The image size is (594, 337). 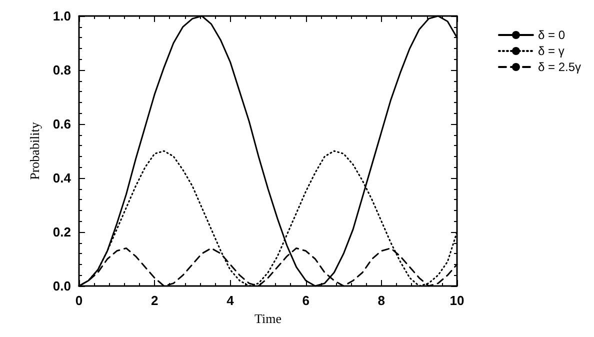 What do you see at coordinates (61, 124) in the screenshot?
I see `y-tick-label: 0.6` at bounding box center [61, 124].